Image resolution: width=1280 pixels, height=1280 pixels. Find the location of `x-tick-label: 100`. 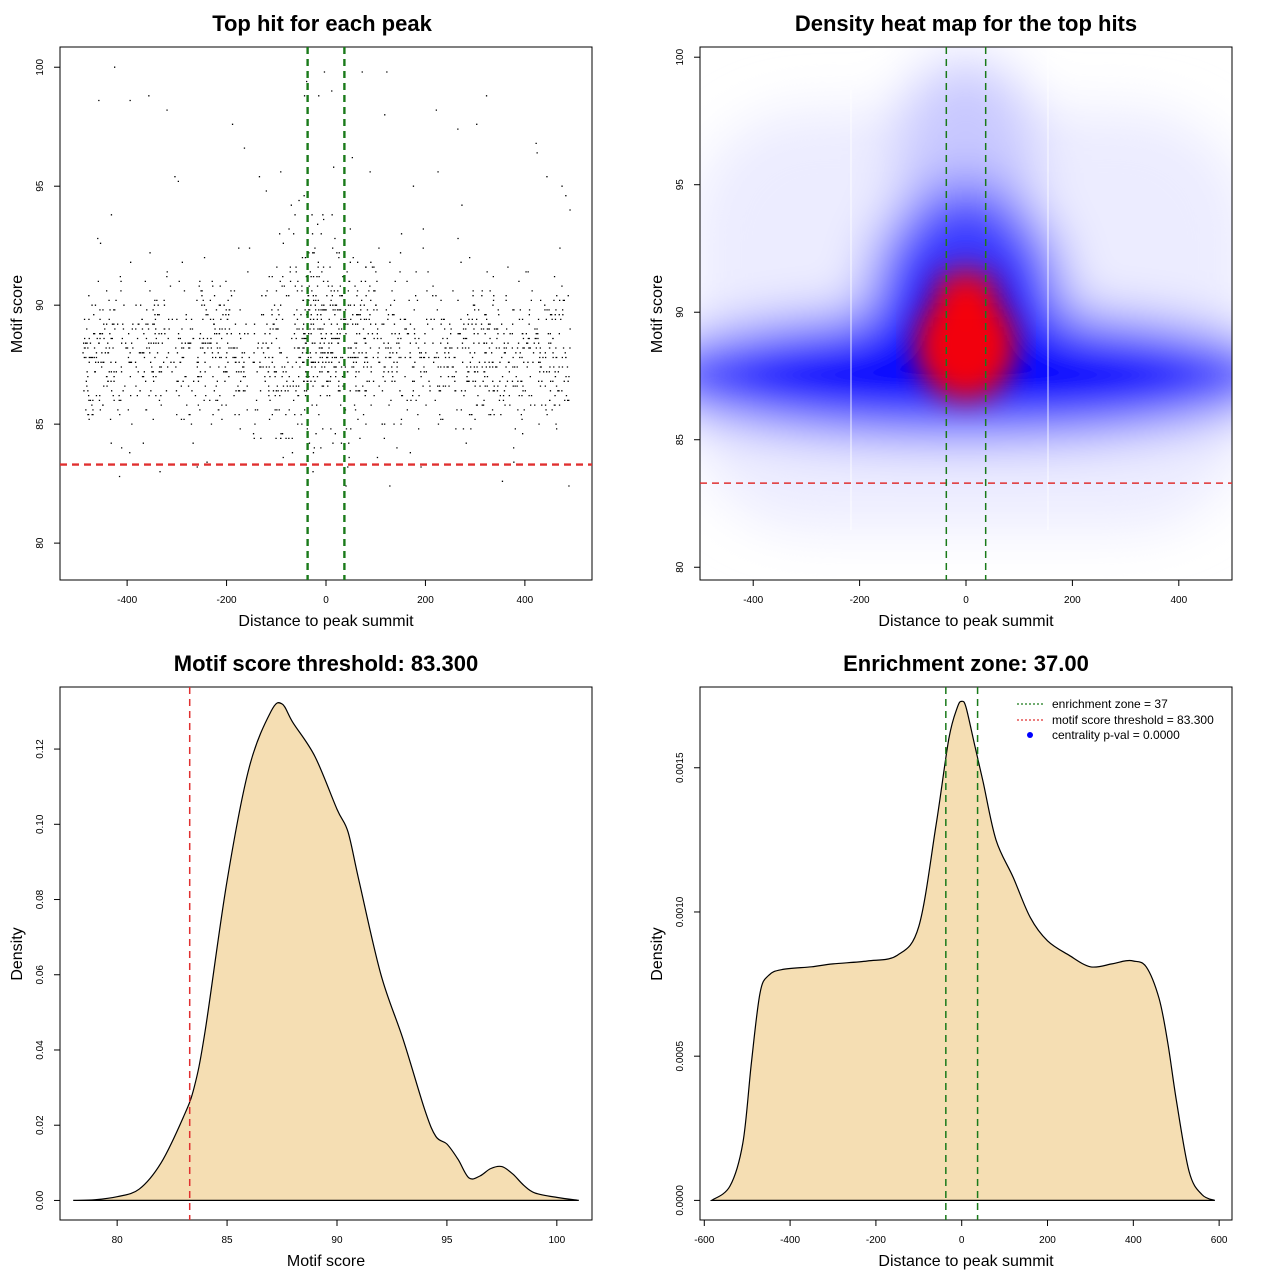

x-tick-label: 100 is located at coordinates (556, 1240).